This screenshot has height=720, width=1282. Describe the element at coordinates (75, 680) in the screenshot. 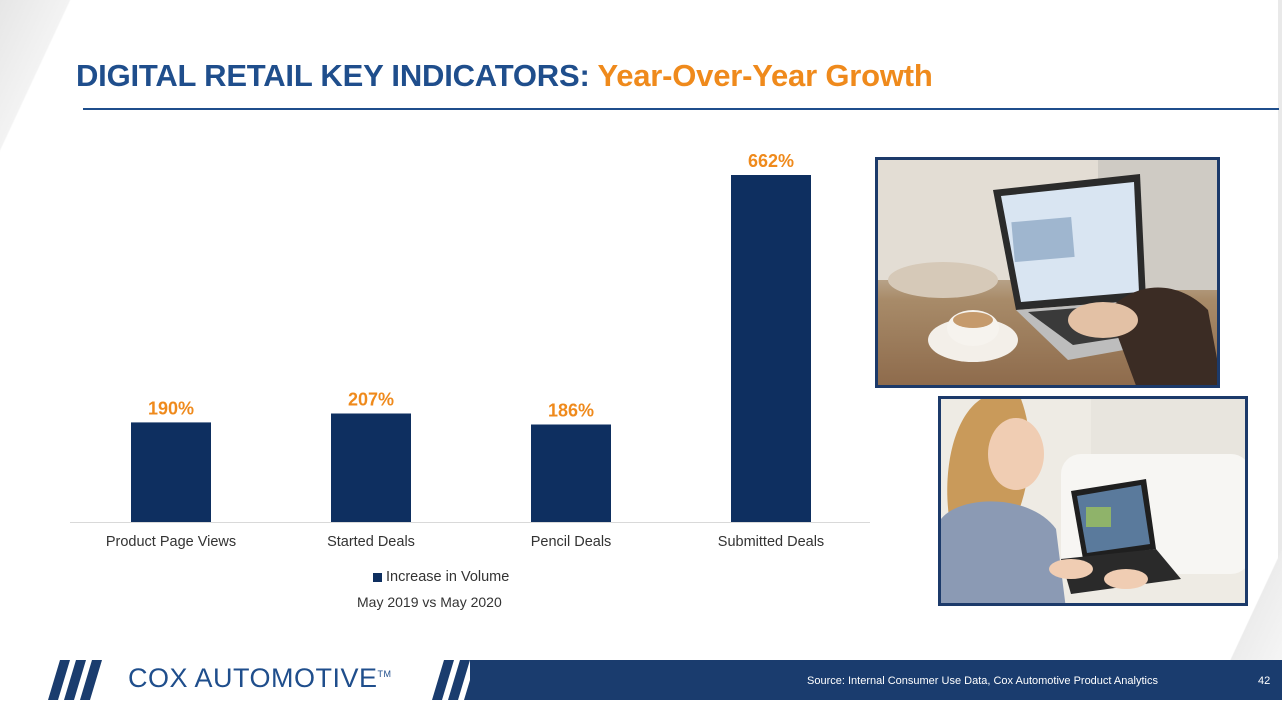

I see `logo-stripes-icon` at that location.